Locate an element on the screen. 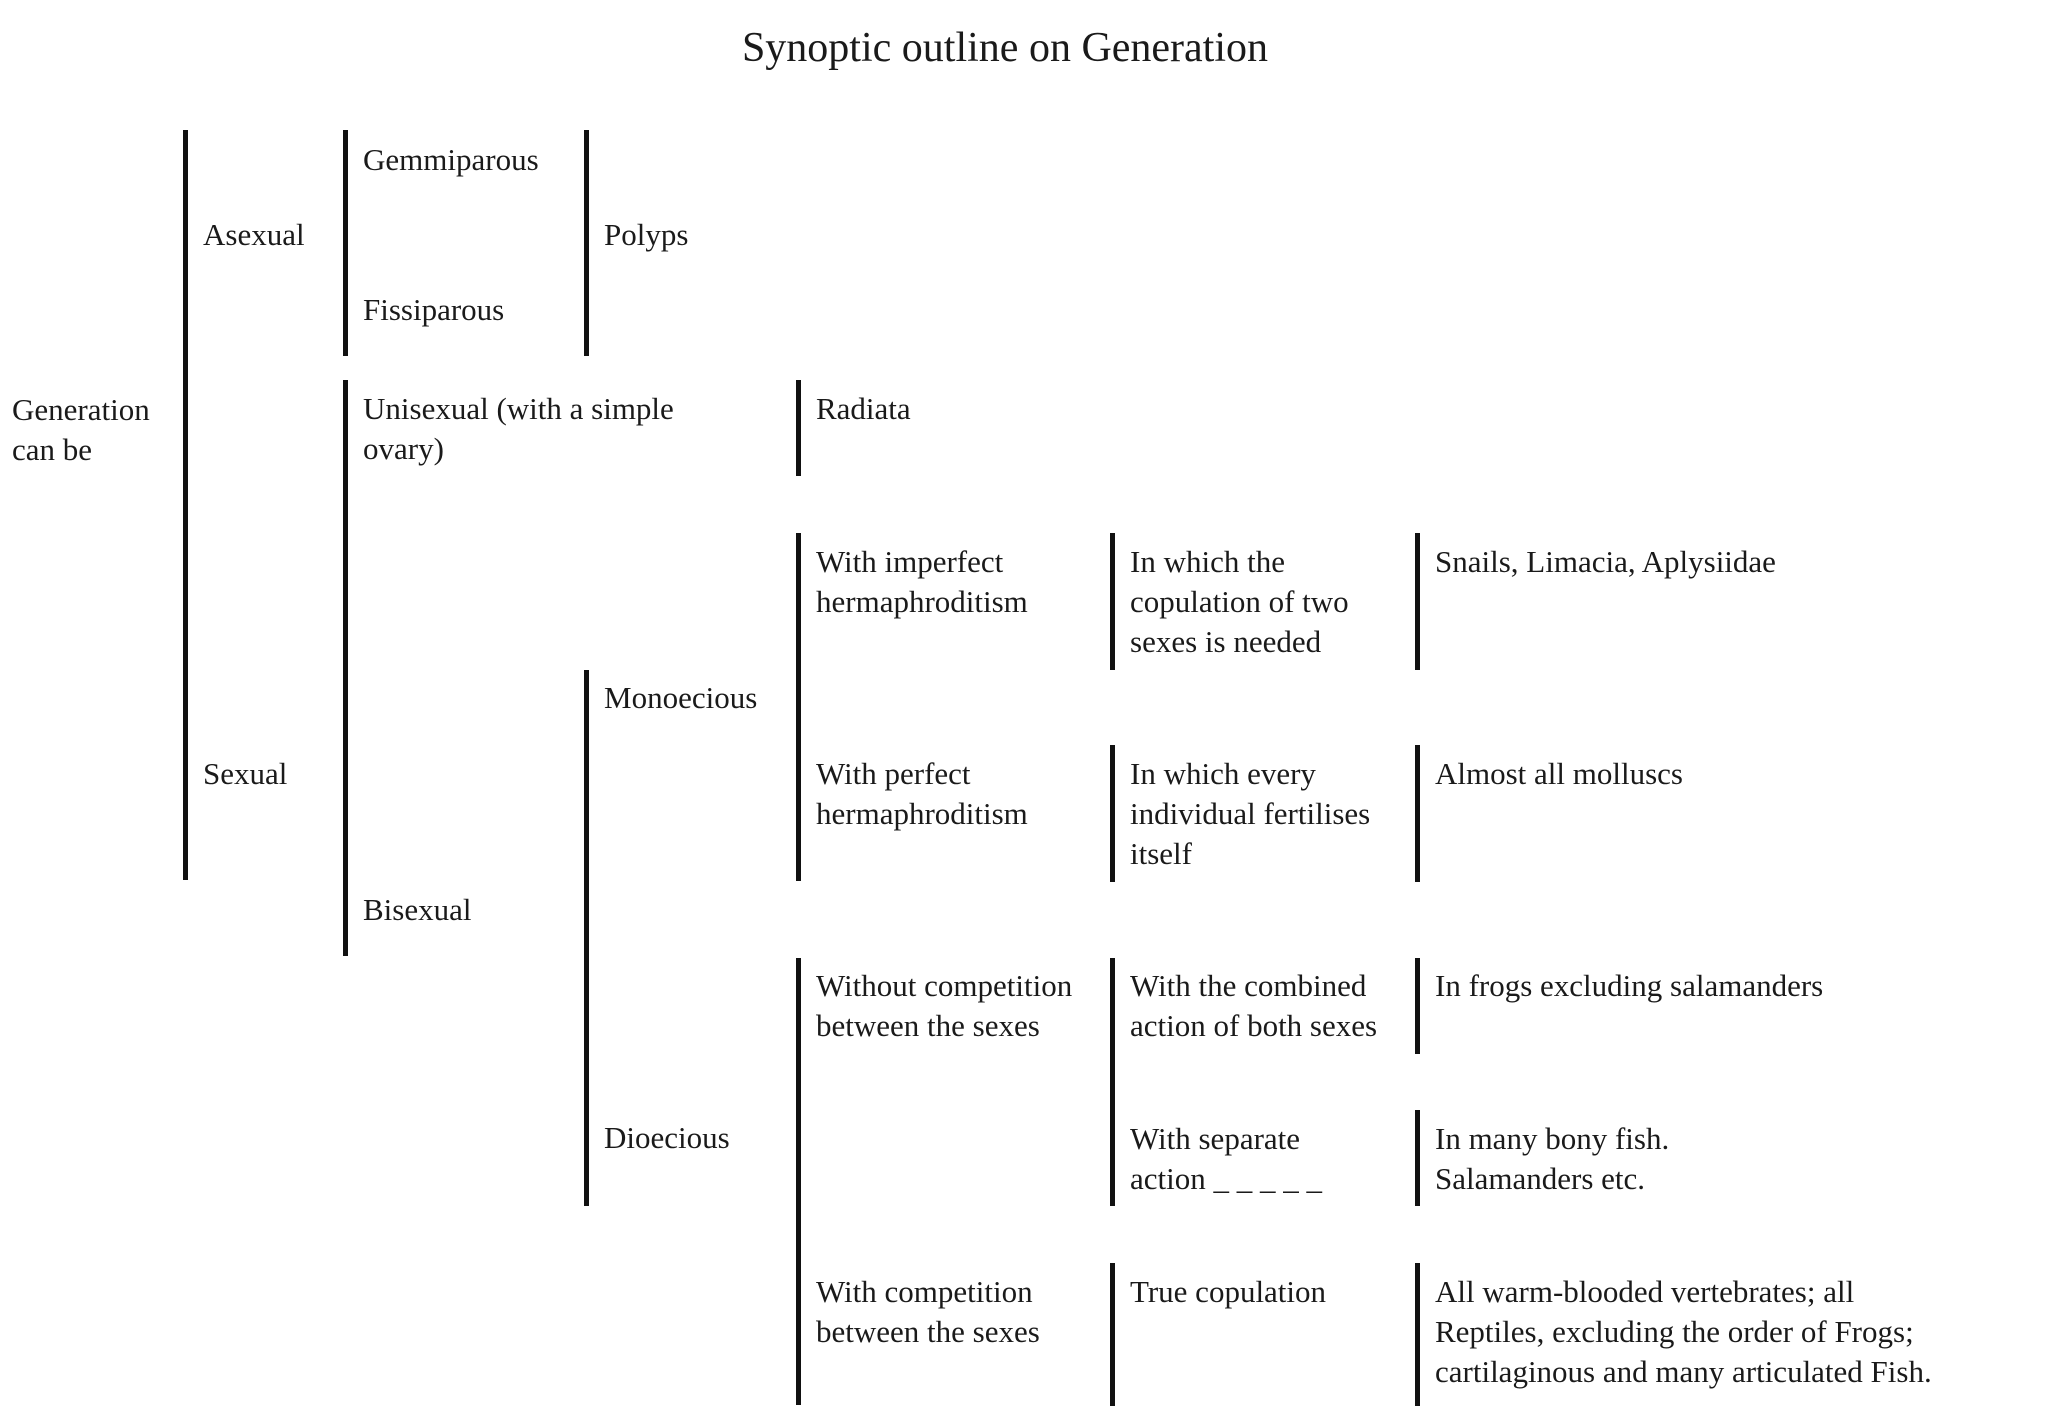 The height and width of the screenshot is (1421, 2061). node-separate-example: In many bony fish. Salamanders etc. is located at coordinates (1552, 1159).